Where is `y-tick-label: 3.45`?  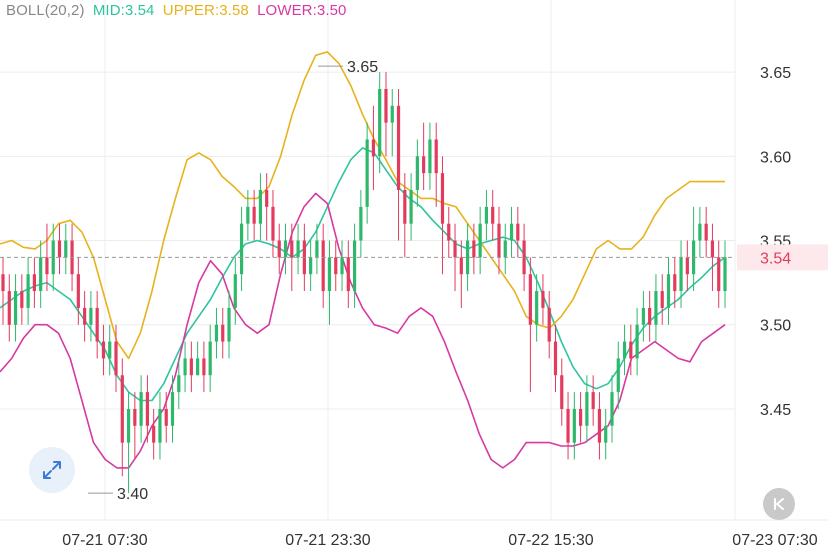
y-tick-label: 3.45 is located at coordinates (775, 410).